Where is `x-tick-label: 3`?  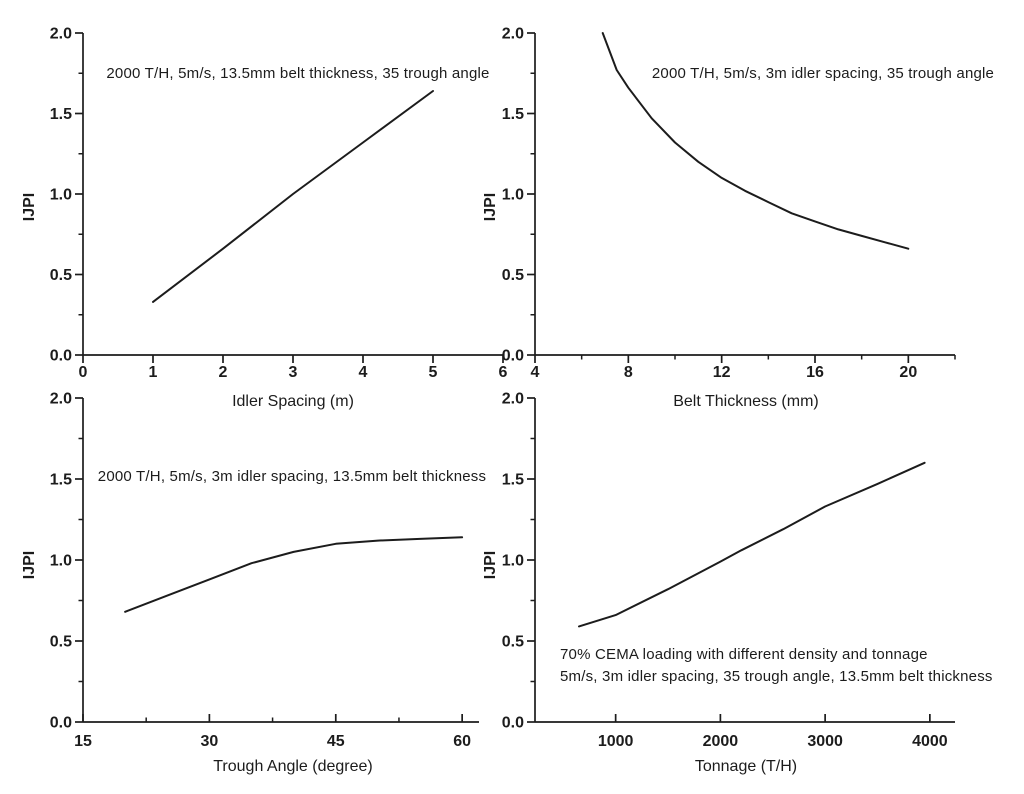 x-tick-label: 3 is located at coordinates (293, 372).